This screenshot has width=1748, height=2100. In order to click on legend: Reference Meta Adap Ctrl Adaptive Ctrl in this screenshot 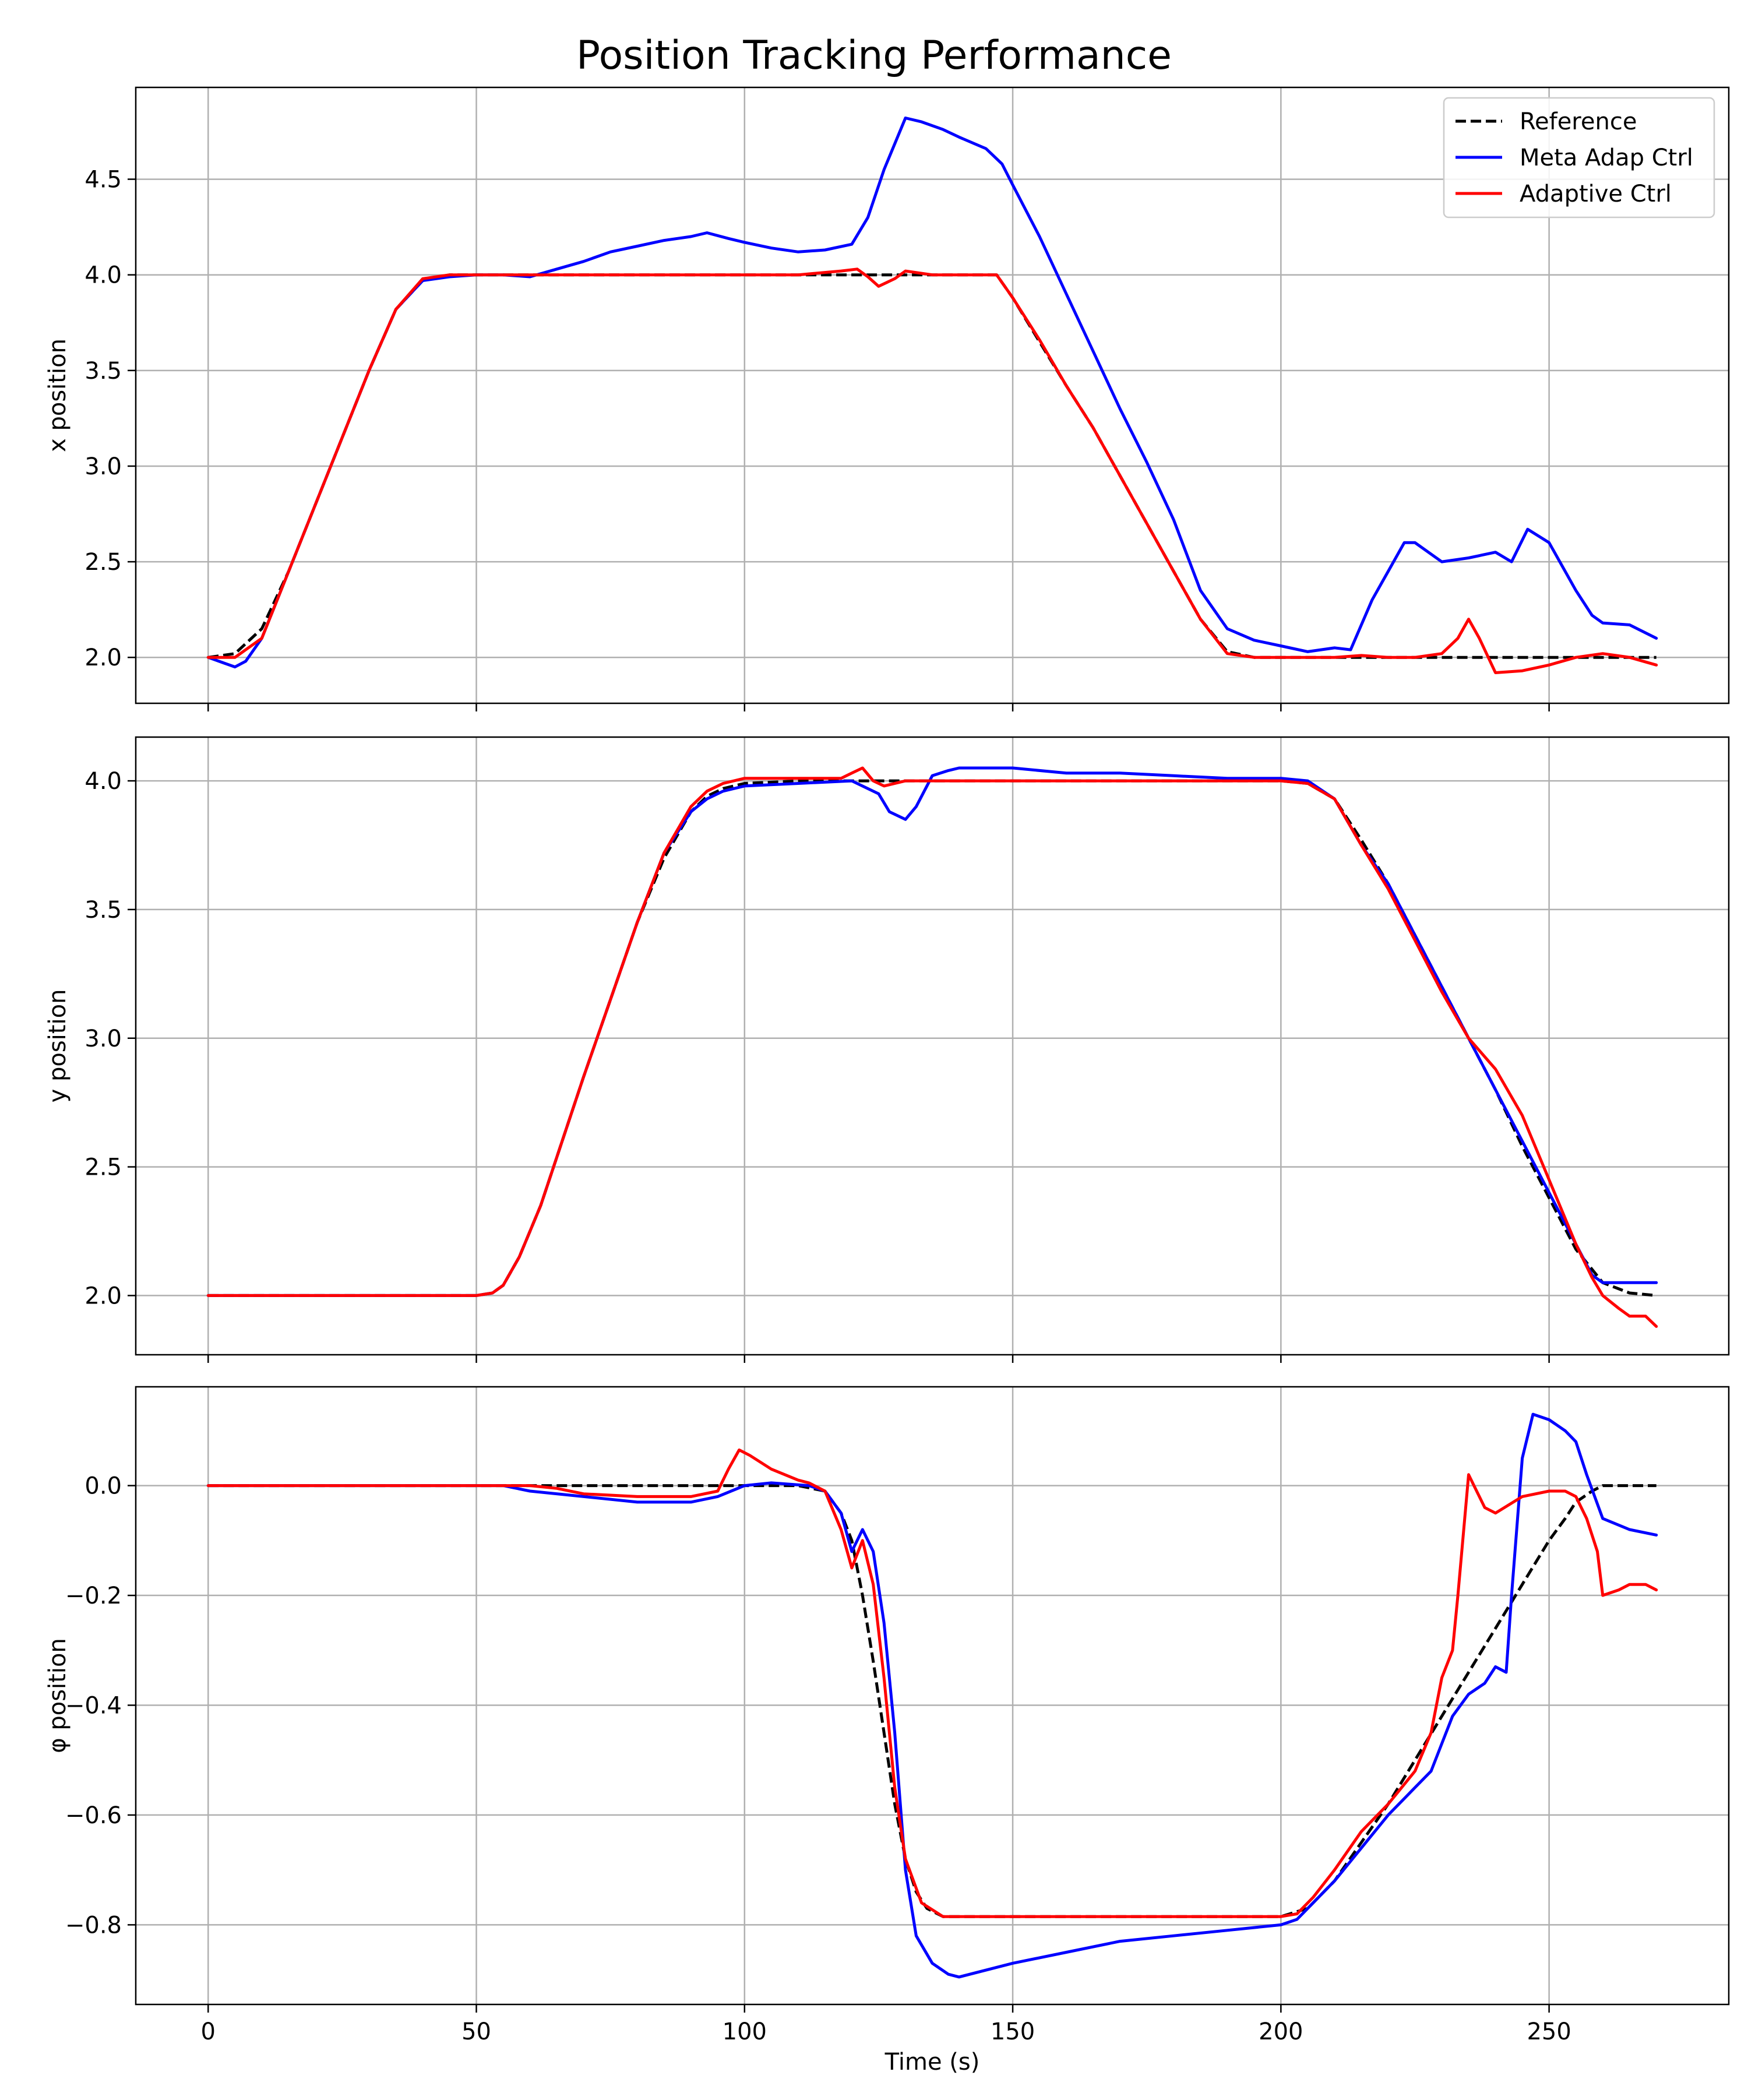, I will do `click(1579, 158)`.